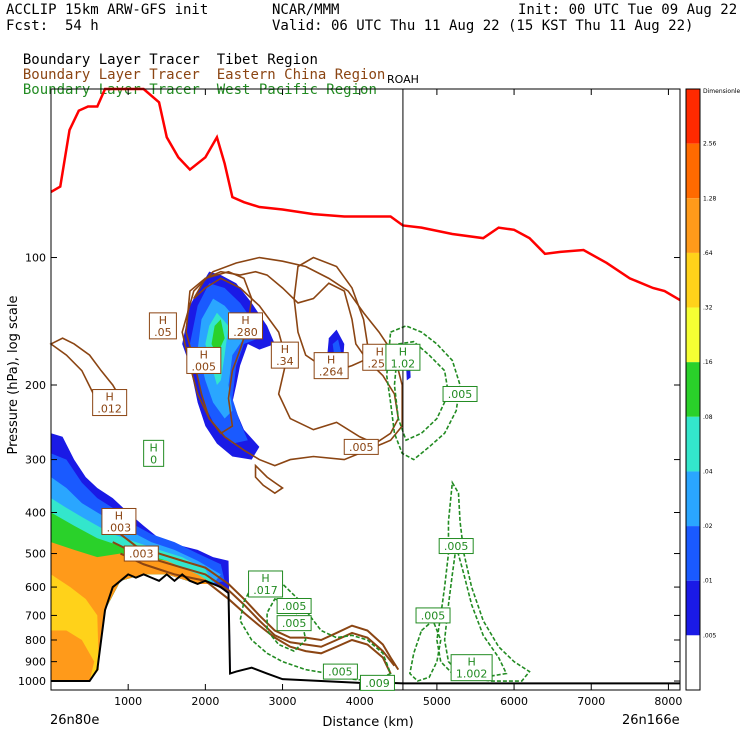 Image resolution: width=740 pixels, height=740 pixels. What do you see at coordinates (111, 75) in the screenshot?
I see `title-eastern-china-label: Boundary Layer Tracer` at bounding box center [111, 75].